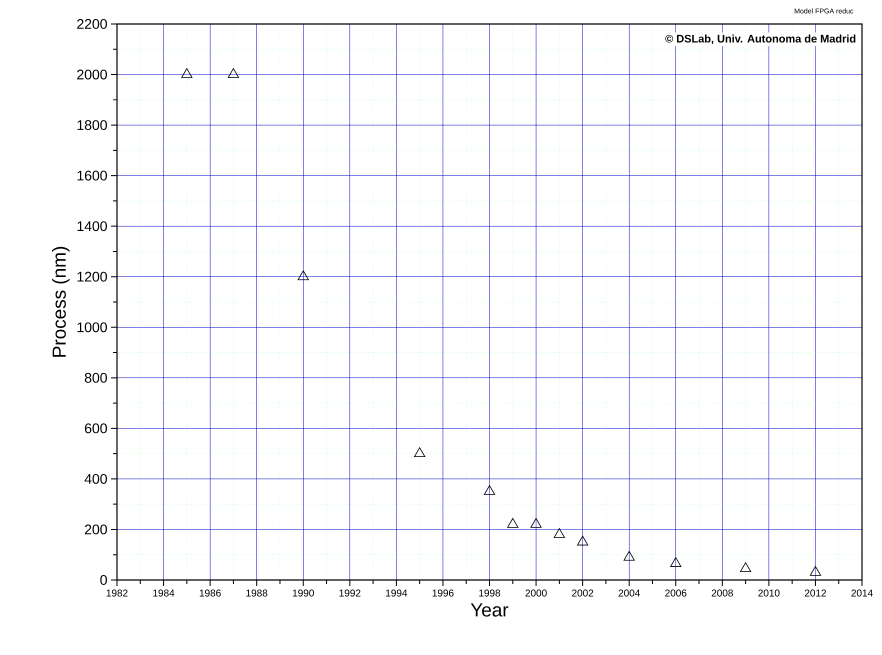 The width and height of the screenshot is (882, 655). What do you see at coordinates (815, 593) in the screenshot?
I see `x-tick-label: 2012` at bounding box center [815, 593].